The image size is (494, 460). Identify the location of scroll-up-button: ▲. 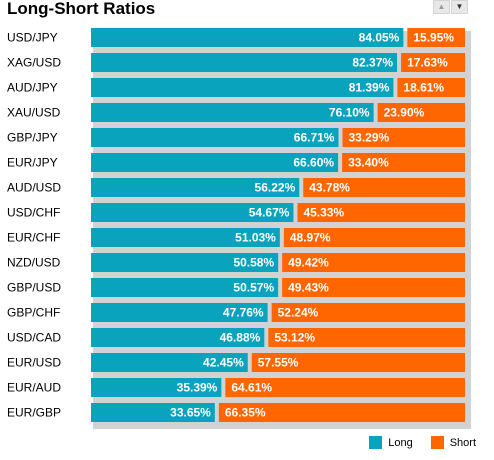
(441, 7).